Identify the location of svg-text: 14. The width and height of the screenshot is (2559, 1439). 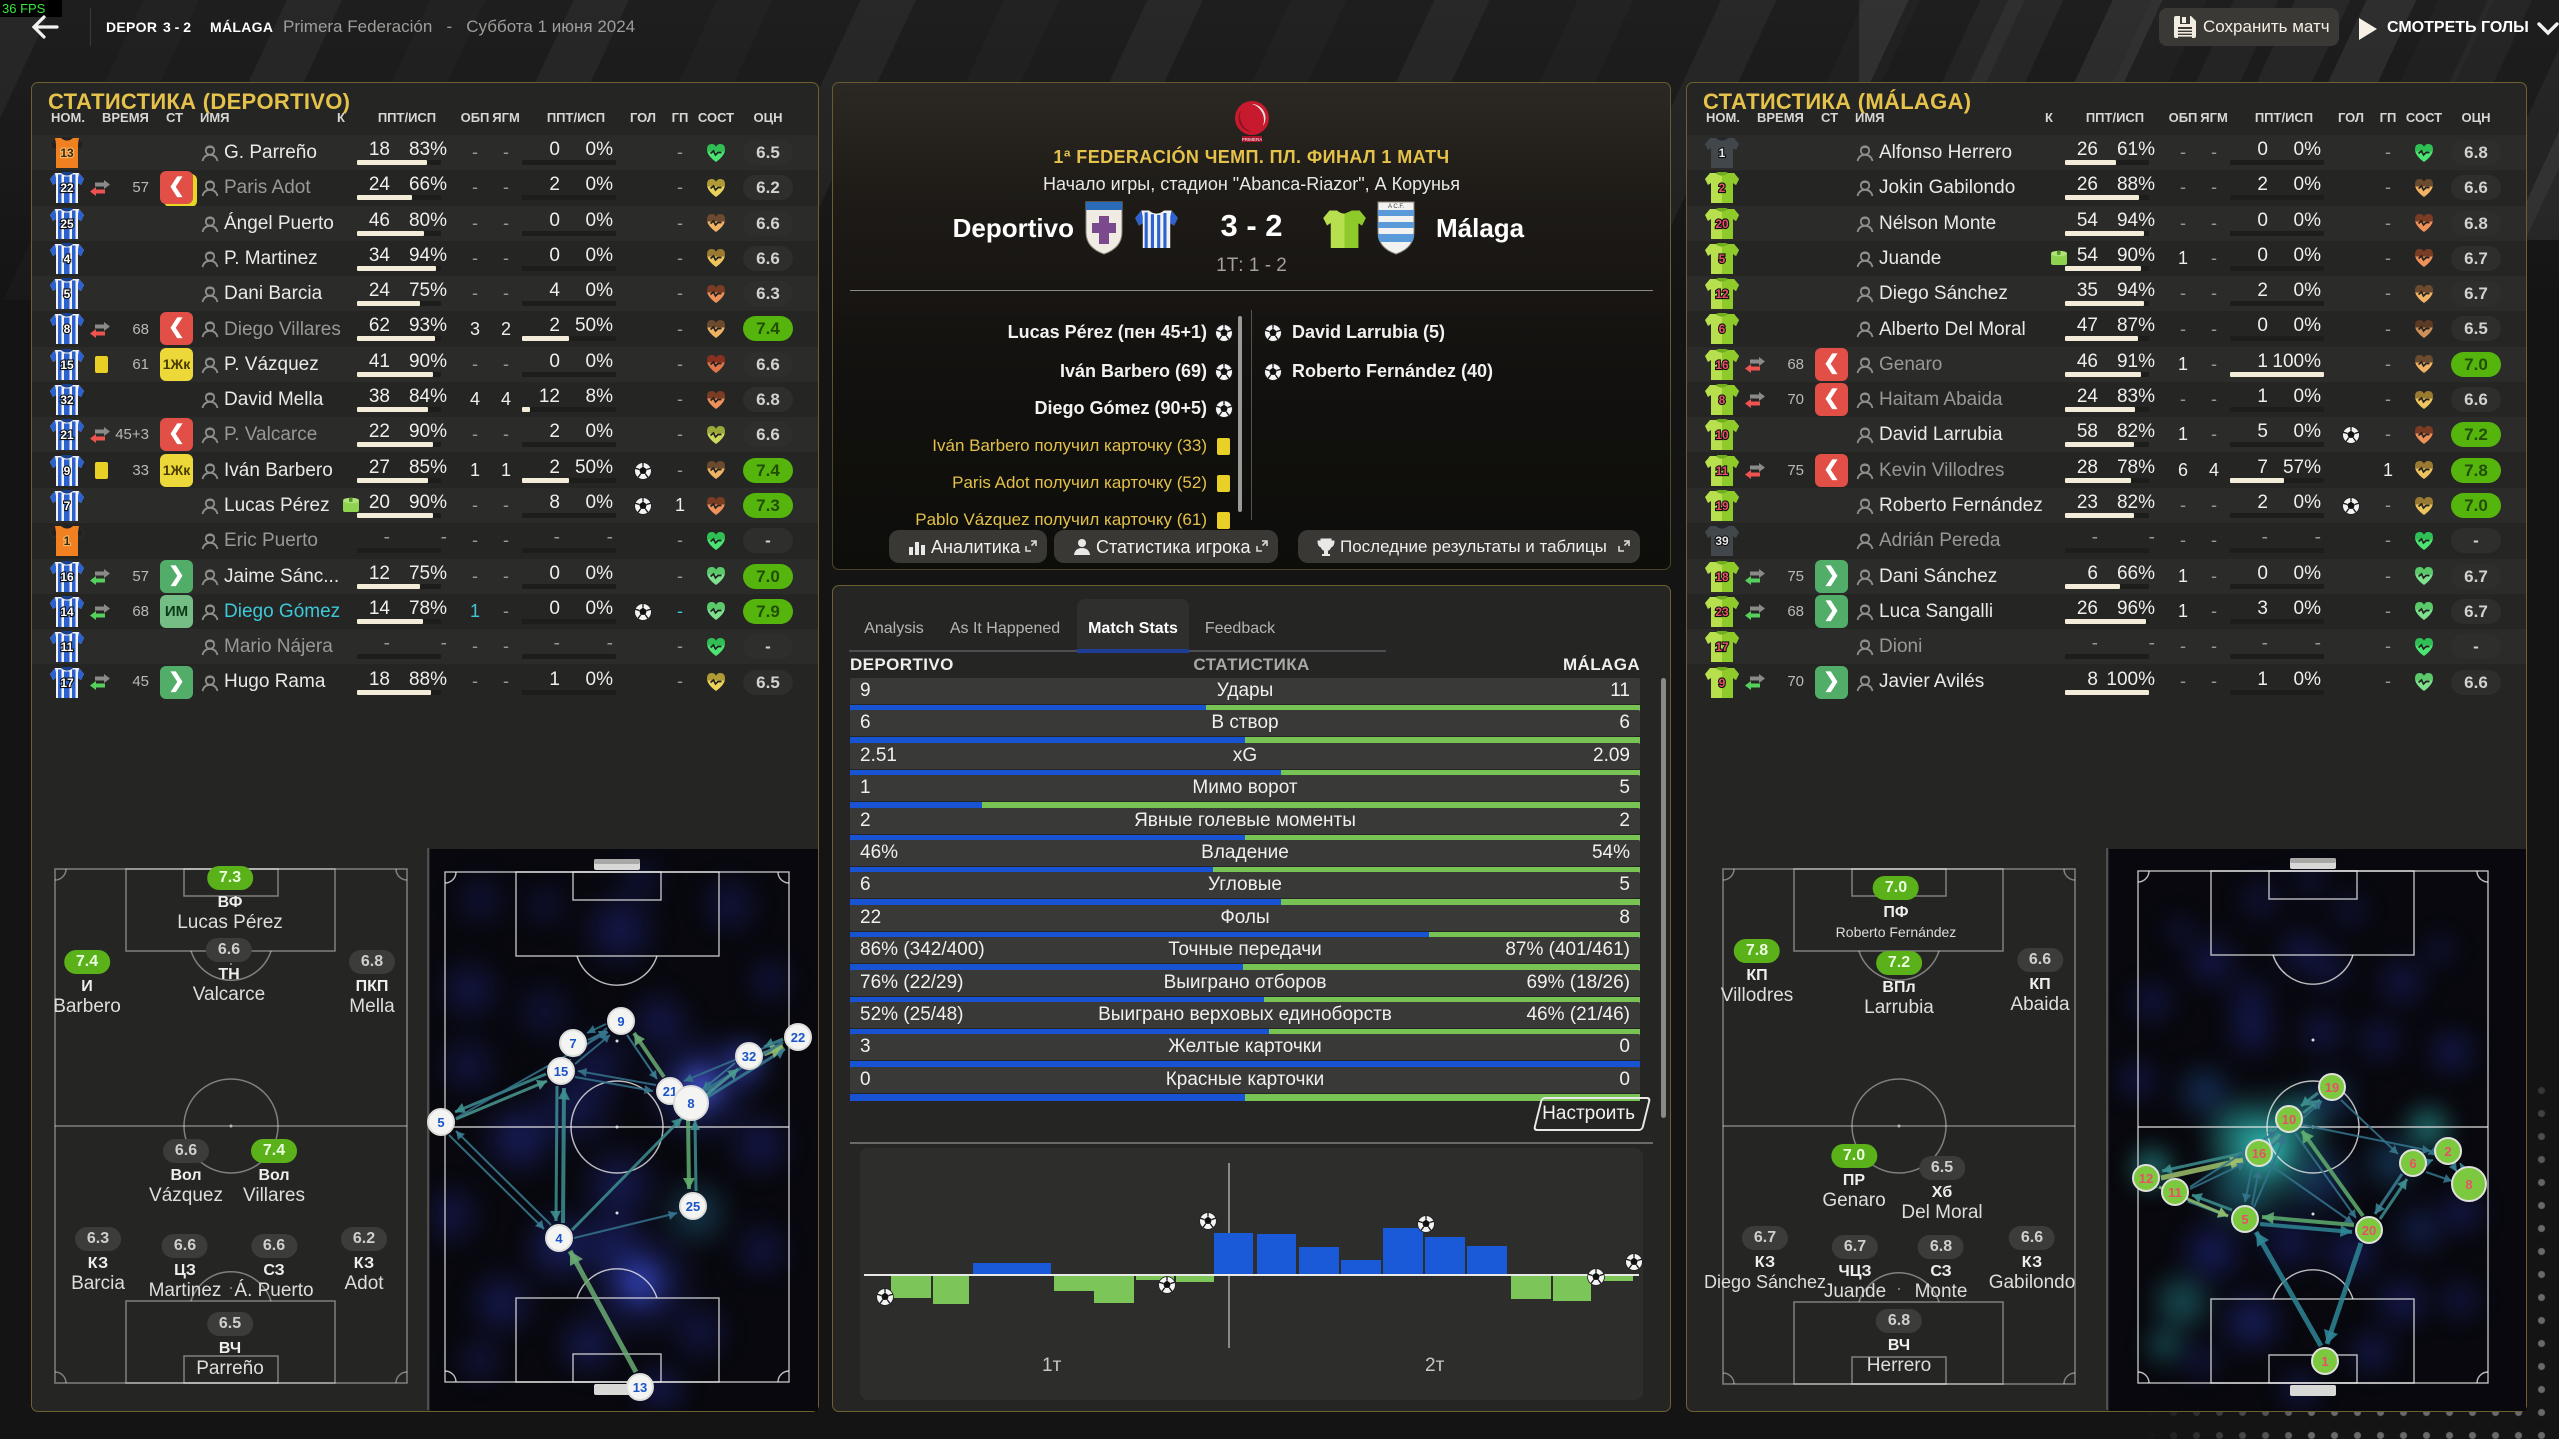
(67, 612).